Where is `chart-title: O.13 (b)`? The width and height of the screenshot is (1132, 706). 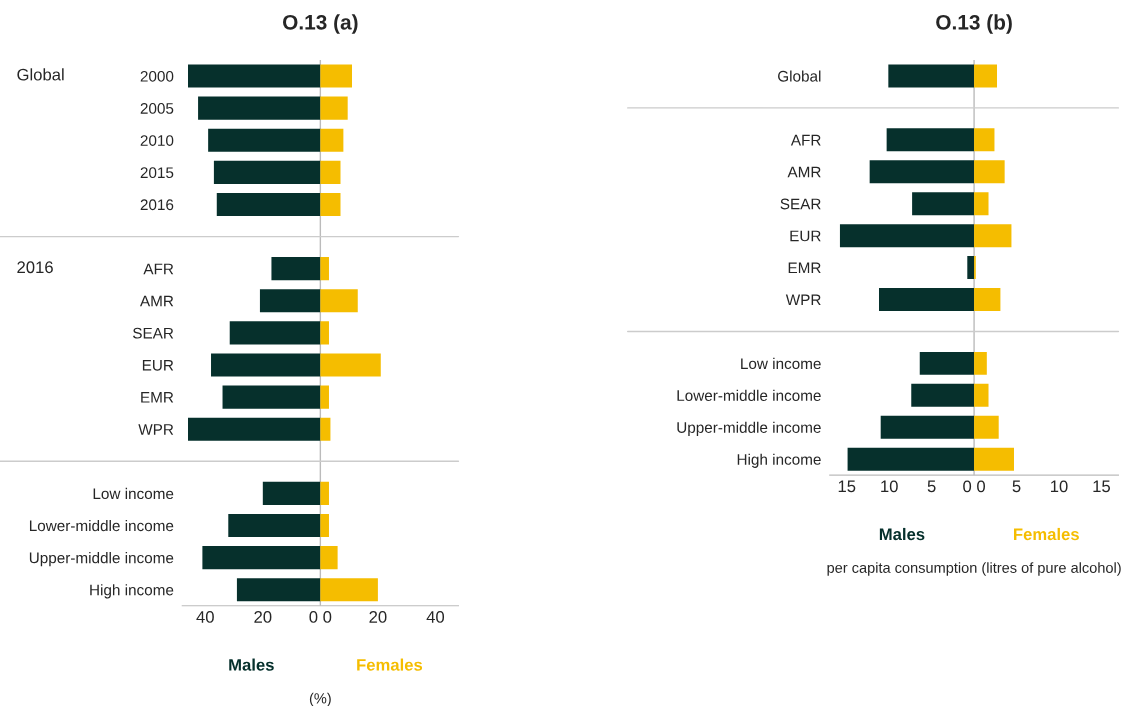 chart-title: O.13 (b) is located at coordinates (974, 24).